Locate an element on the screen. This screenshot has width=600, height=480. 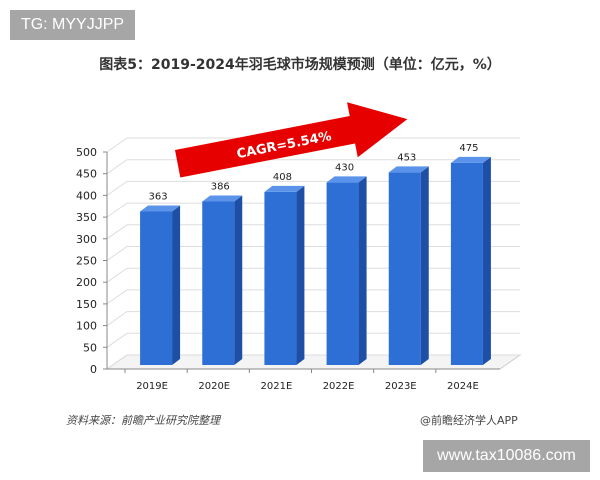
chart-title: 图表5：2019-2024年羽毛球市场规模预测（单位：亿元，%） is located at coordinates (300, 65).